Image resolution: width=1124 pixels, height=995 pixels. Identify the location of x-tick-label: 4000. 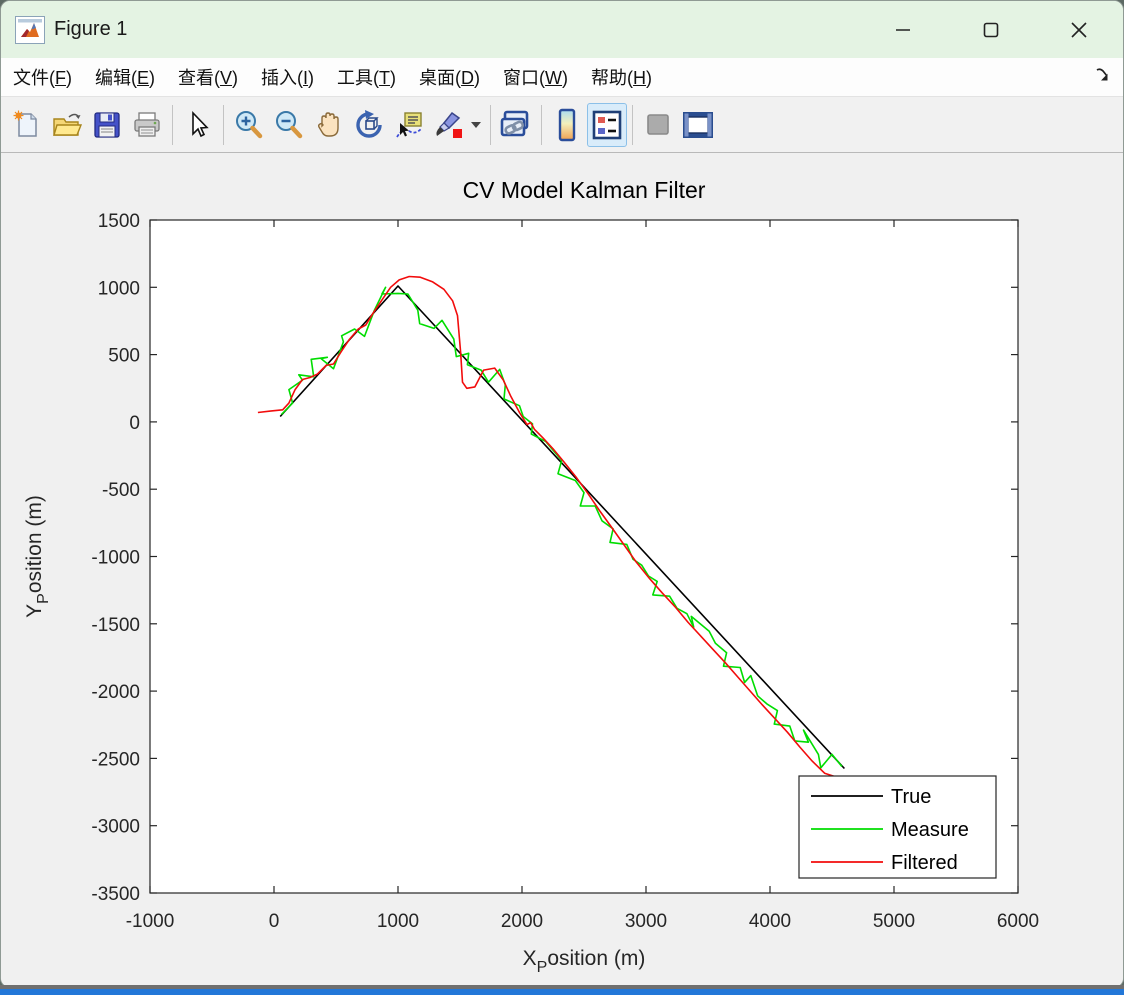
(770, 921).